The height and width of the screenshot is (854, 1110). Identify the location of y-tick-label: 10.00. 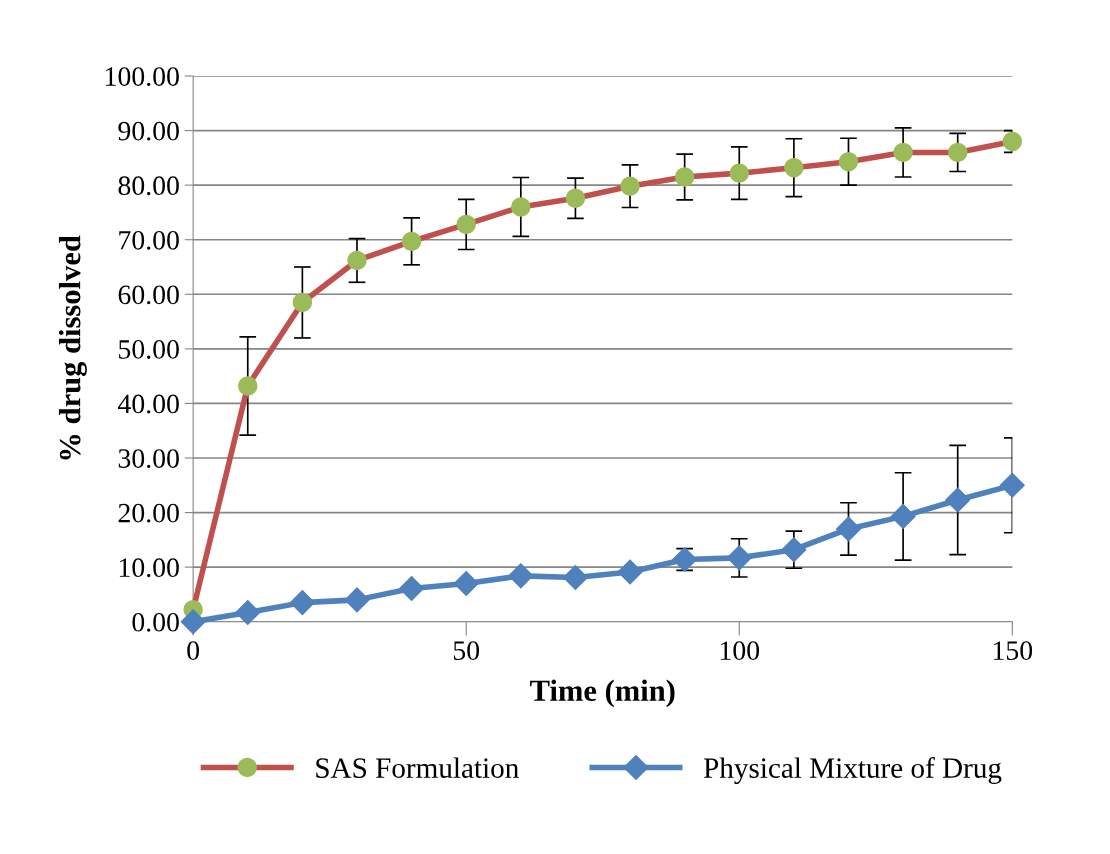
(149, 568).